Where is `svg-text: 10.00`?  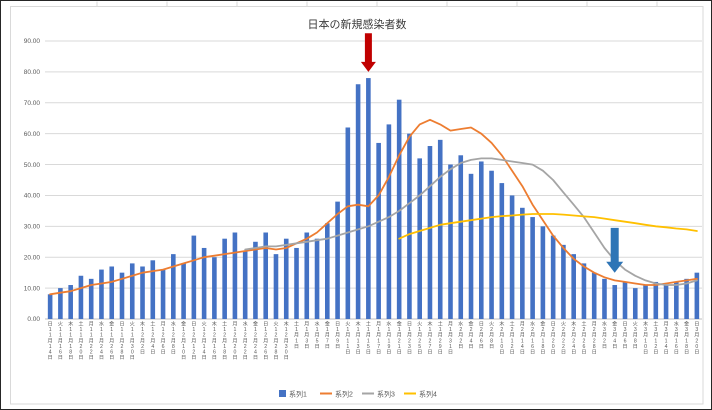 svg-text: 10.00 is located at coordinates (32, 288).